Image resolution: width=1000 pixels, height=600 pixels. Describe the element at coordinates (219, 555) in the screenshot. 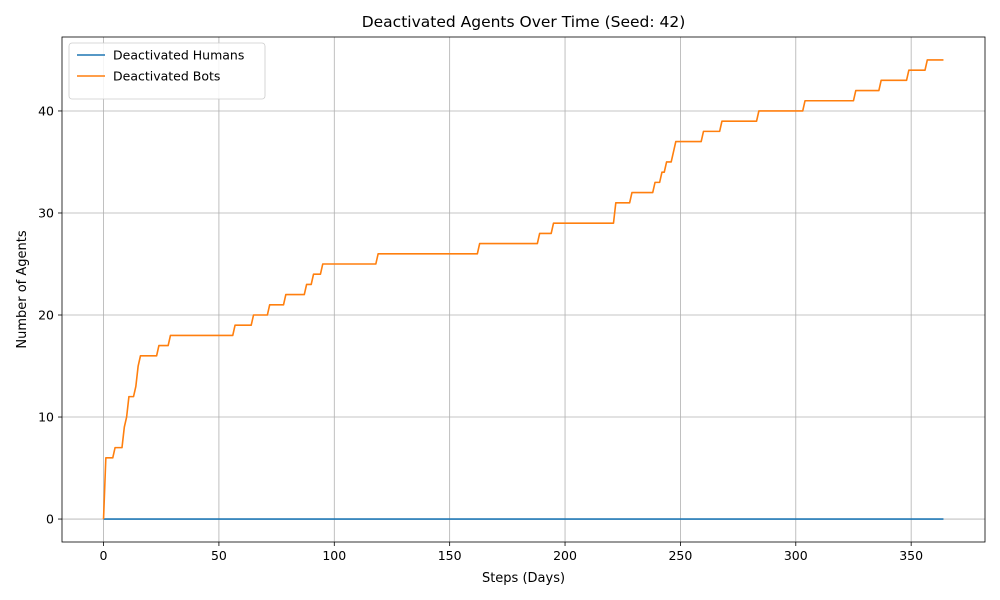

I see `x-tick-label: 50` at that location.